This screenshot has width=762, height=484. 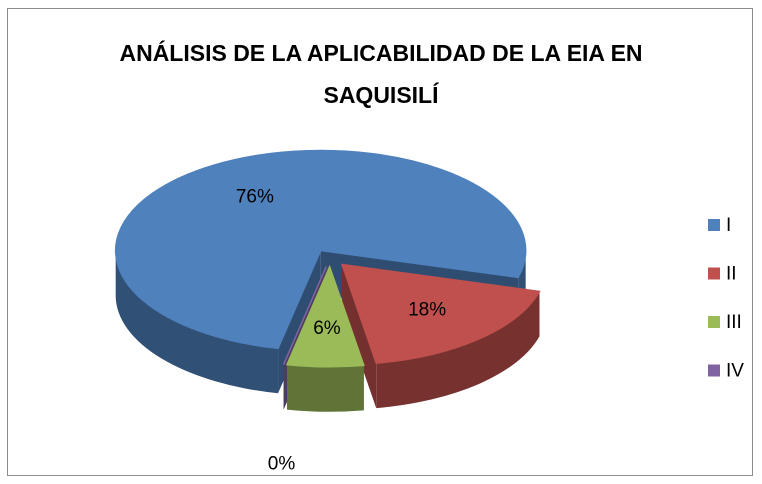 What do you see at coordinates (427, 310) in the screenshot?
I see `data-label: 18%` at bounding box center [427, 310].